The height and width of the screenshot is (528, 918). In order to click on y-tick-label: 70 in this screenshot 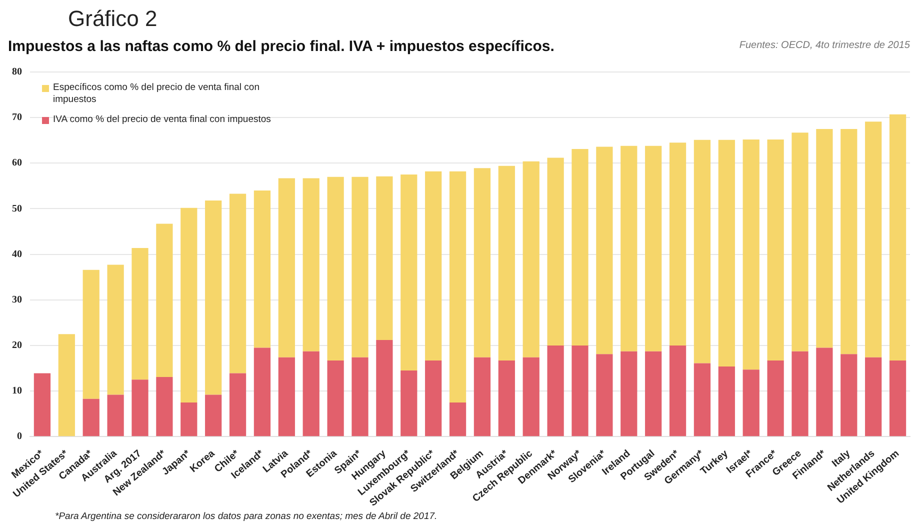, I will do `click(17, 118)`.